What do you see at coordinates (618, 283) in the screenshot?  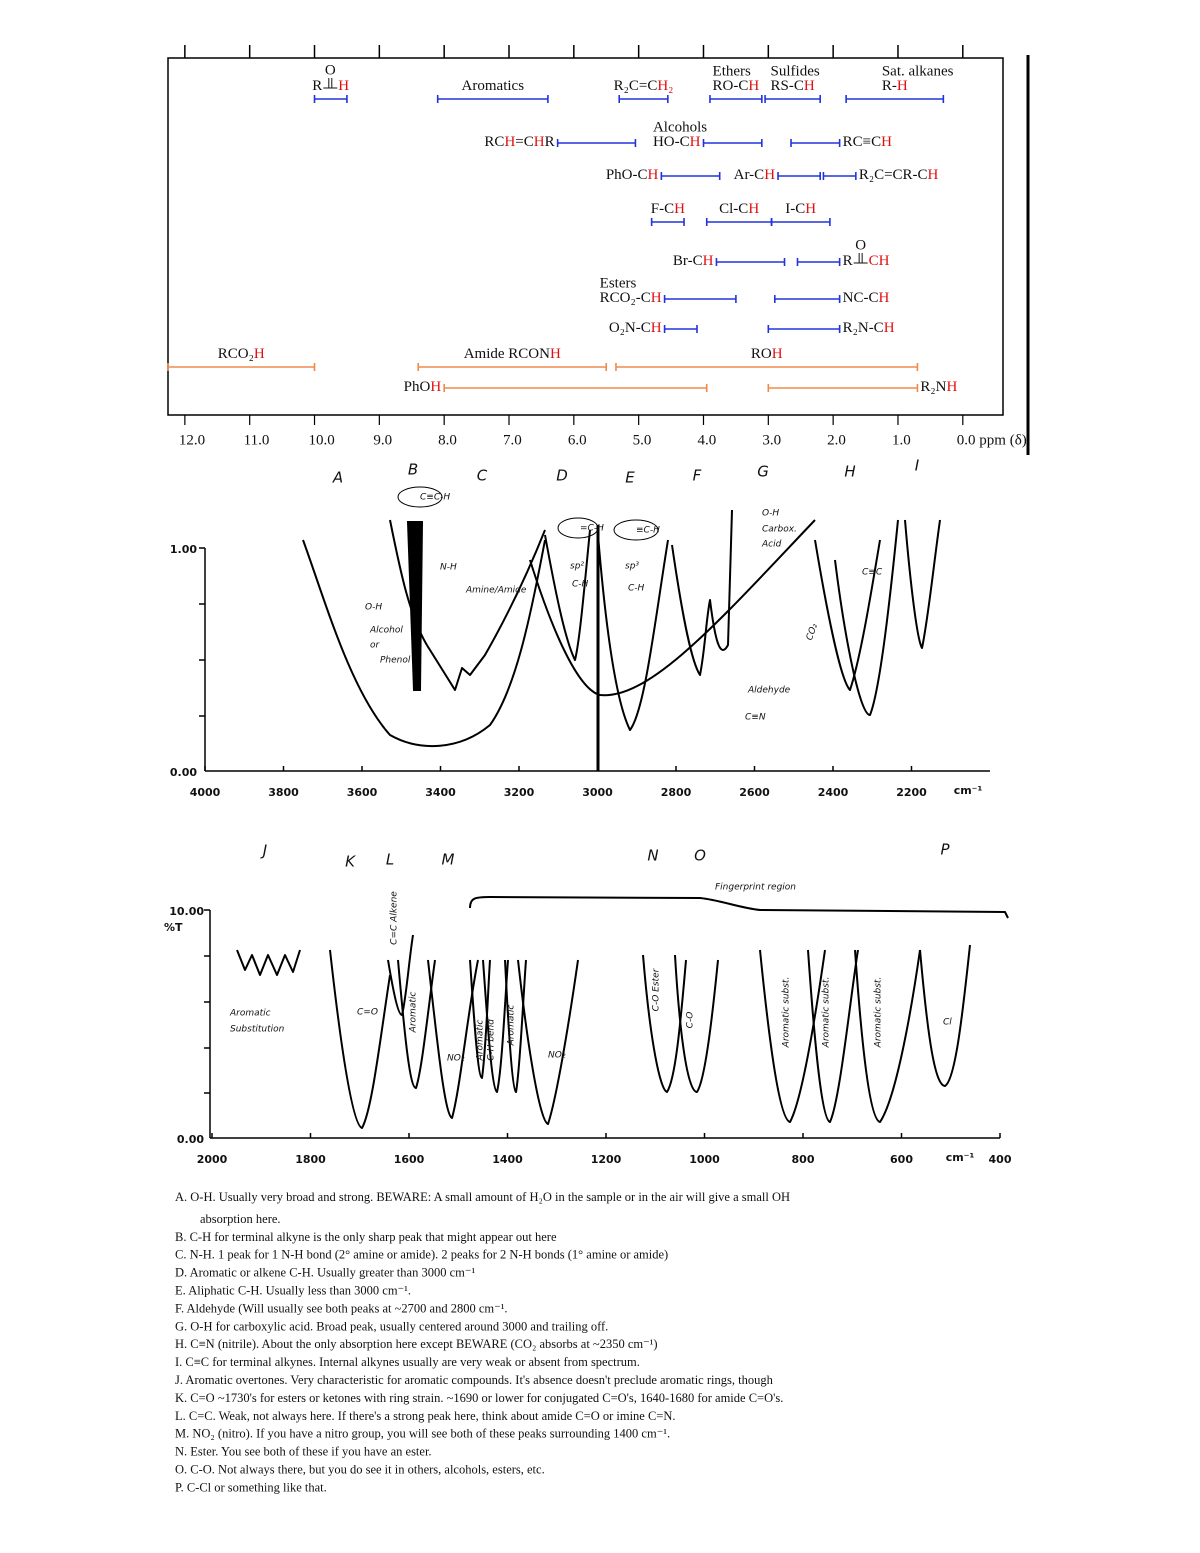 I see `range-heading: Esters` at bounding box center [618, 283].